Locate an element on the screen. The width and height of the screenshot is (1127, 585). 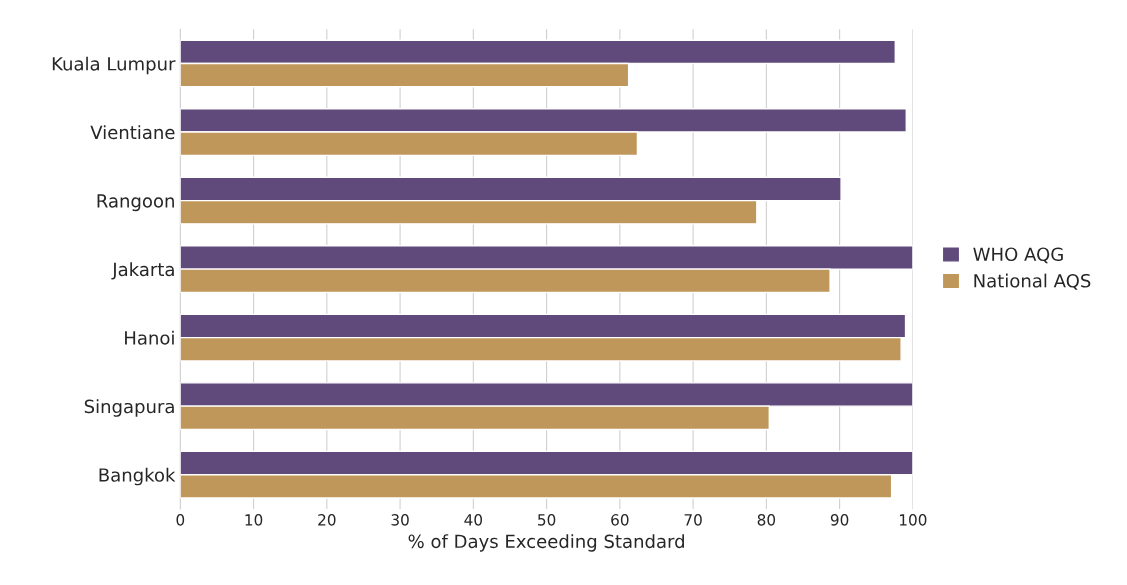
x-tick-label: 30 is located at coordinates (400, 520).